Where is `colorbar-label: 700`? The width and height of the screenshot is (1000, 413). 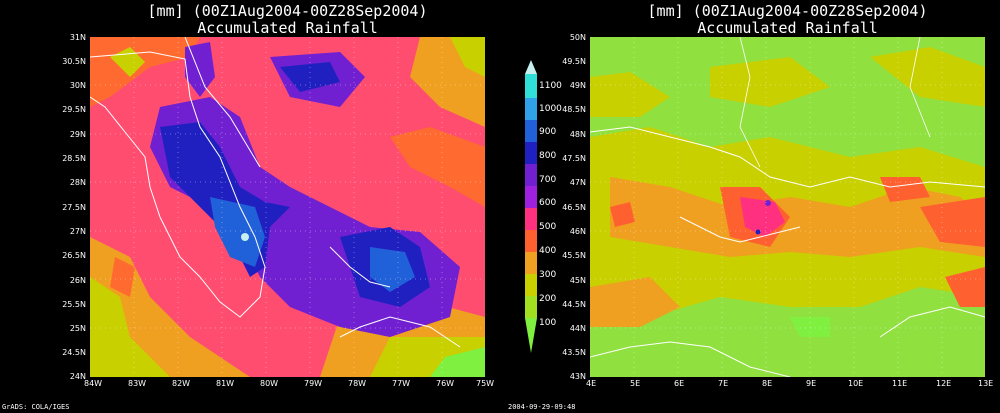 colorbar-label: 700 is located at coordinates (548, 180).